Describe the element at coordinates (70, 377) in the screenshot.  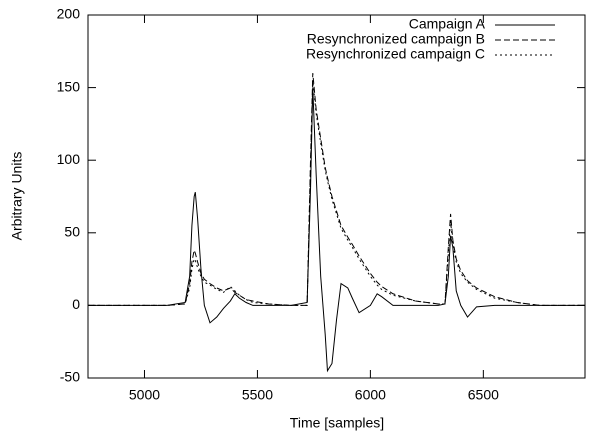
I see `y-tick-label: -50` at that location.